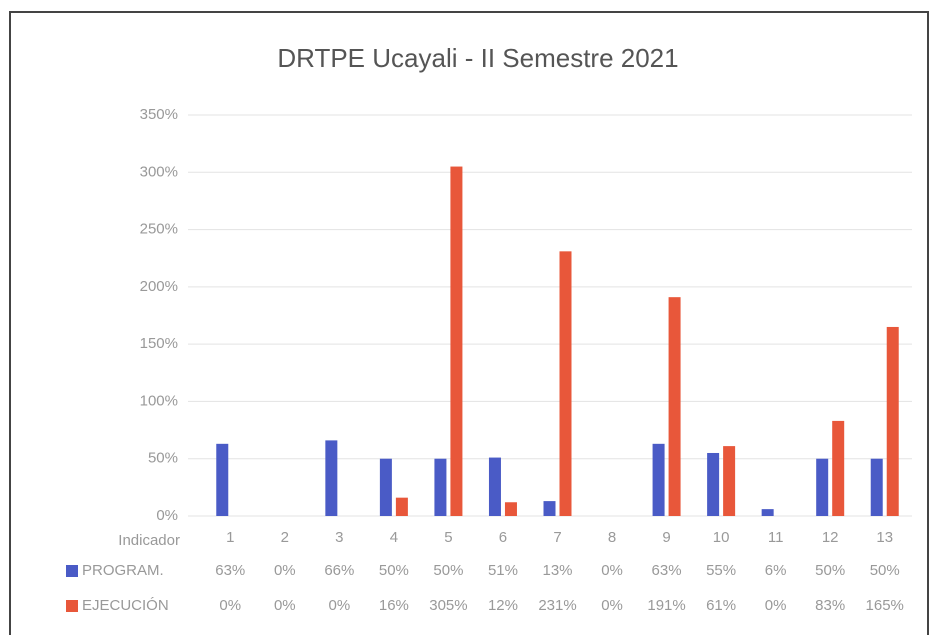 The width and height of the screenshot is (933, 635). Describe the element at coordinates (830, 605) in the screenshot. I see `table-value: 83%` at that location.